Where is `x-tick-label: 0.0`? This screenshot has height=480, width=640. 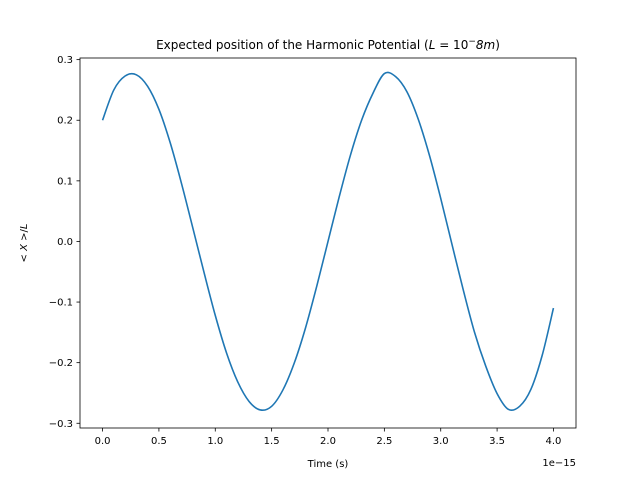 x-tick-label: 0.0 is located at coordinates (103, 441).